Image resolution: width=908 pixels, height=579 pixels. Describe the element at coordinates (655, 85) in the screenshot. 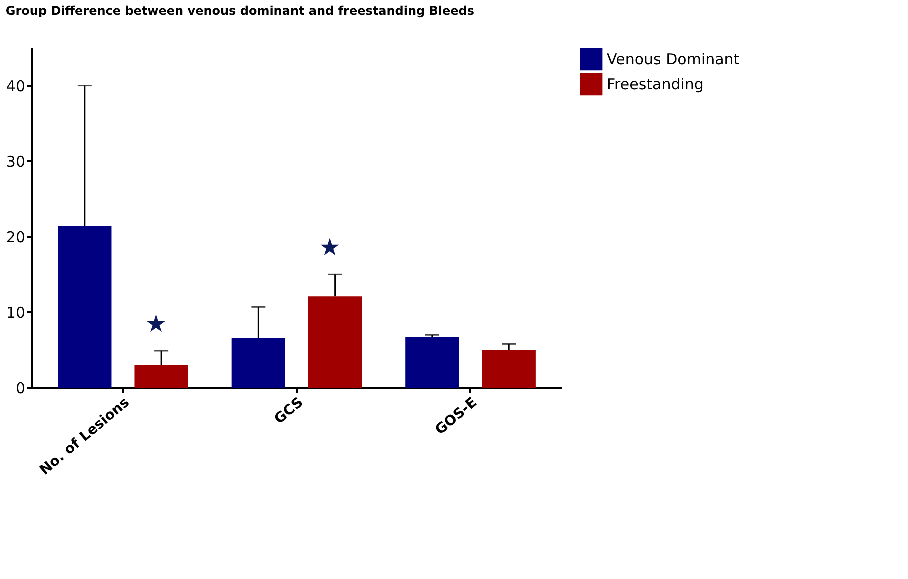

I see `legend-label: Freestanding` at that location.